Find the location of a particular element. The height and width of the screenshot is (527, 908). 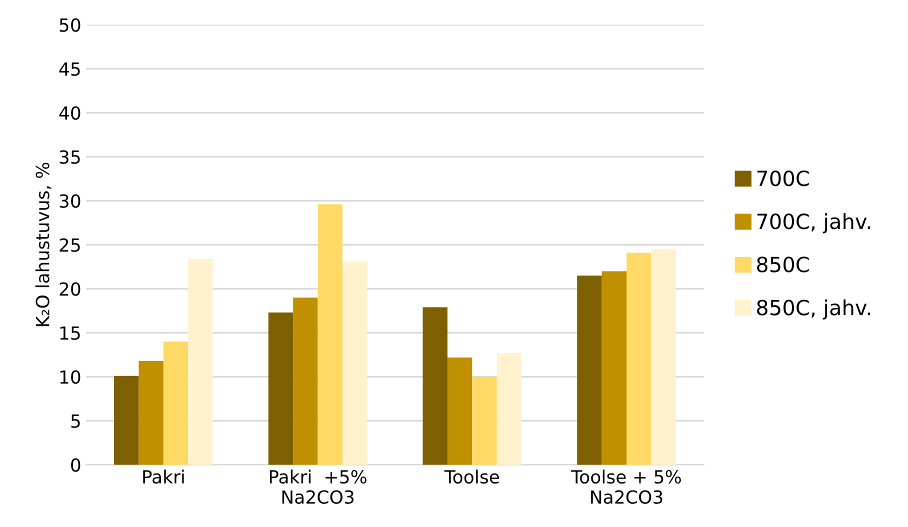

legend-label: 850C, jahv. is located at coordinates (813, 309).